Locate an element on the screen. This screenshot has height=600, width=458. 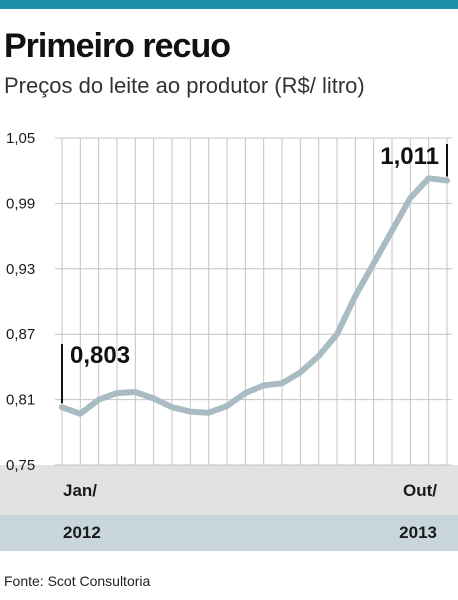
x-axis-bands is located at coordinates (229, 508).